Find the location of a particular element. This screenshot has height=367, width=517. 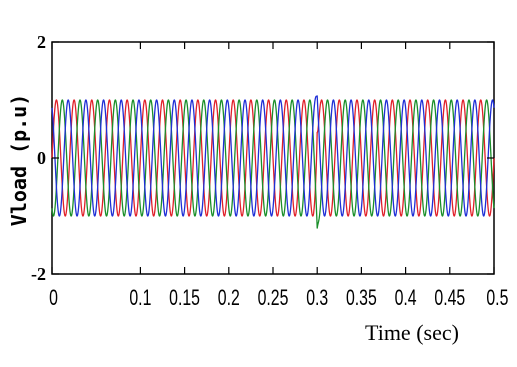

x-tick-label: 0.45 is located at coordinates (449, 299).